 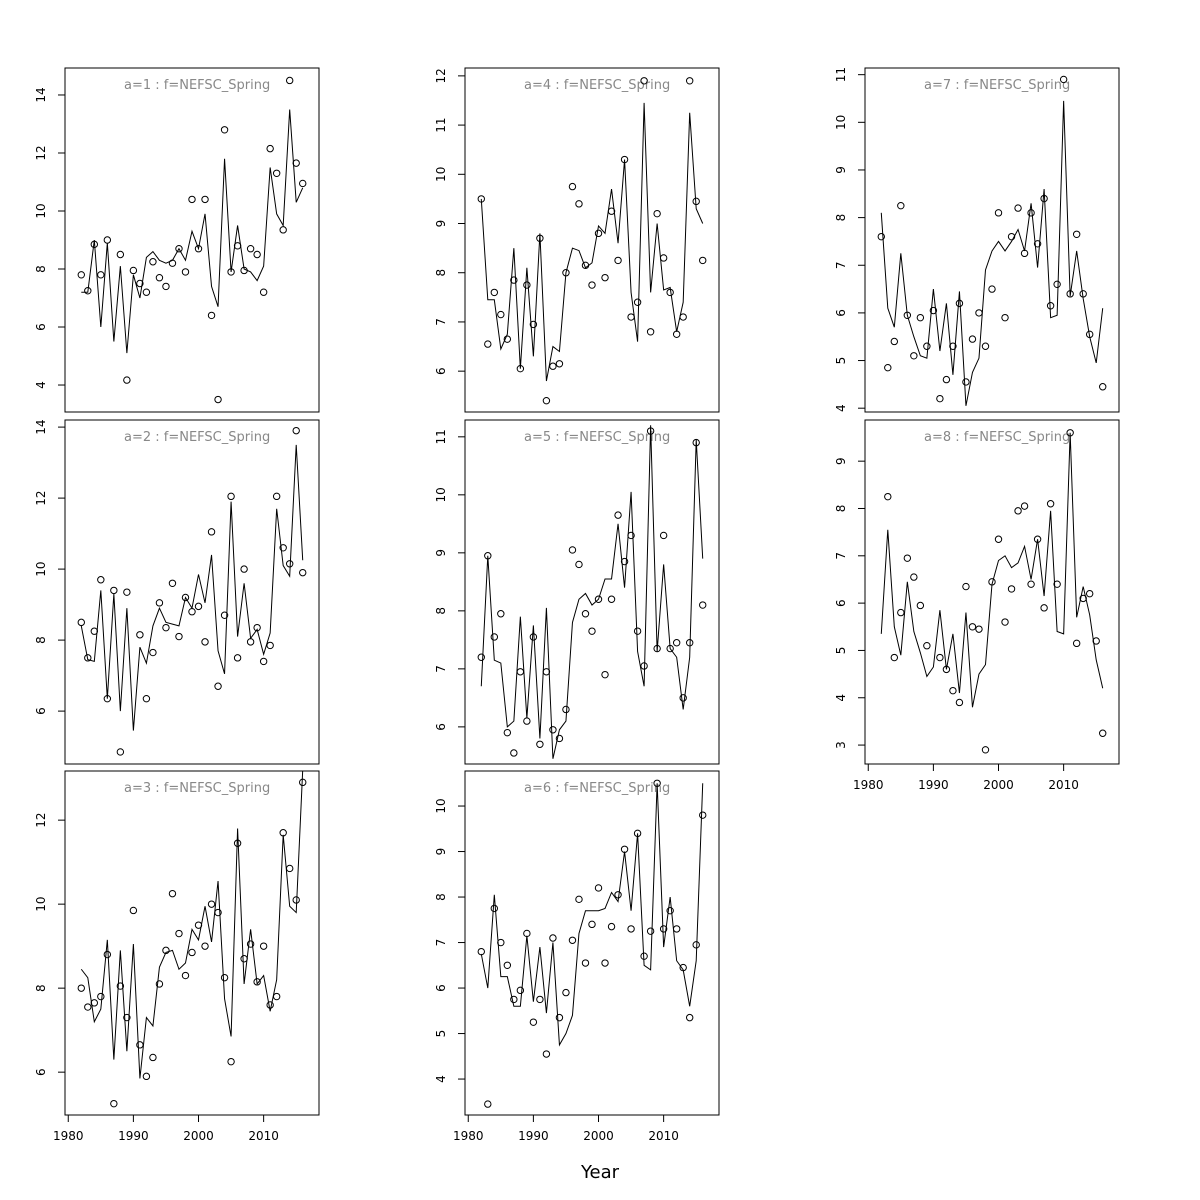 What do you see at coordinates (998, 785) in the screenshot?
I see `x-tick-label: 2000` at bounding box center [998, 785].